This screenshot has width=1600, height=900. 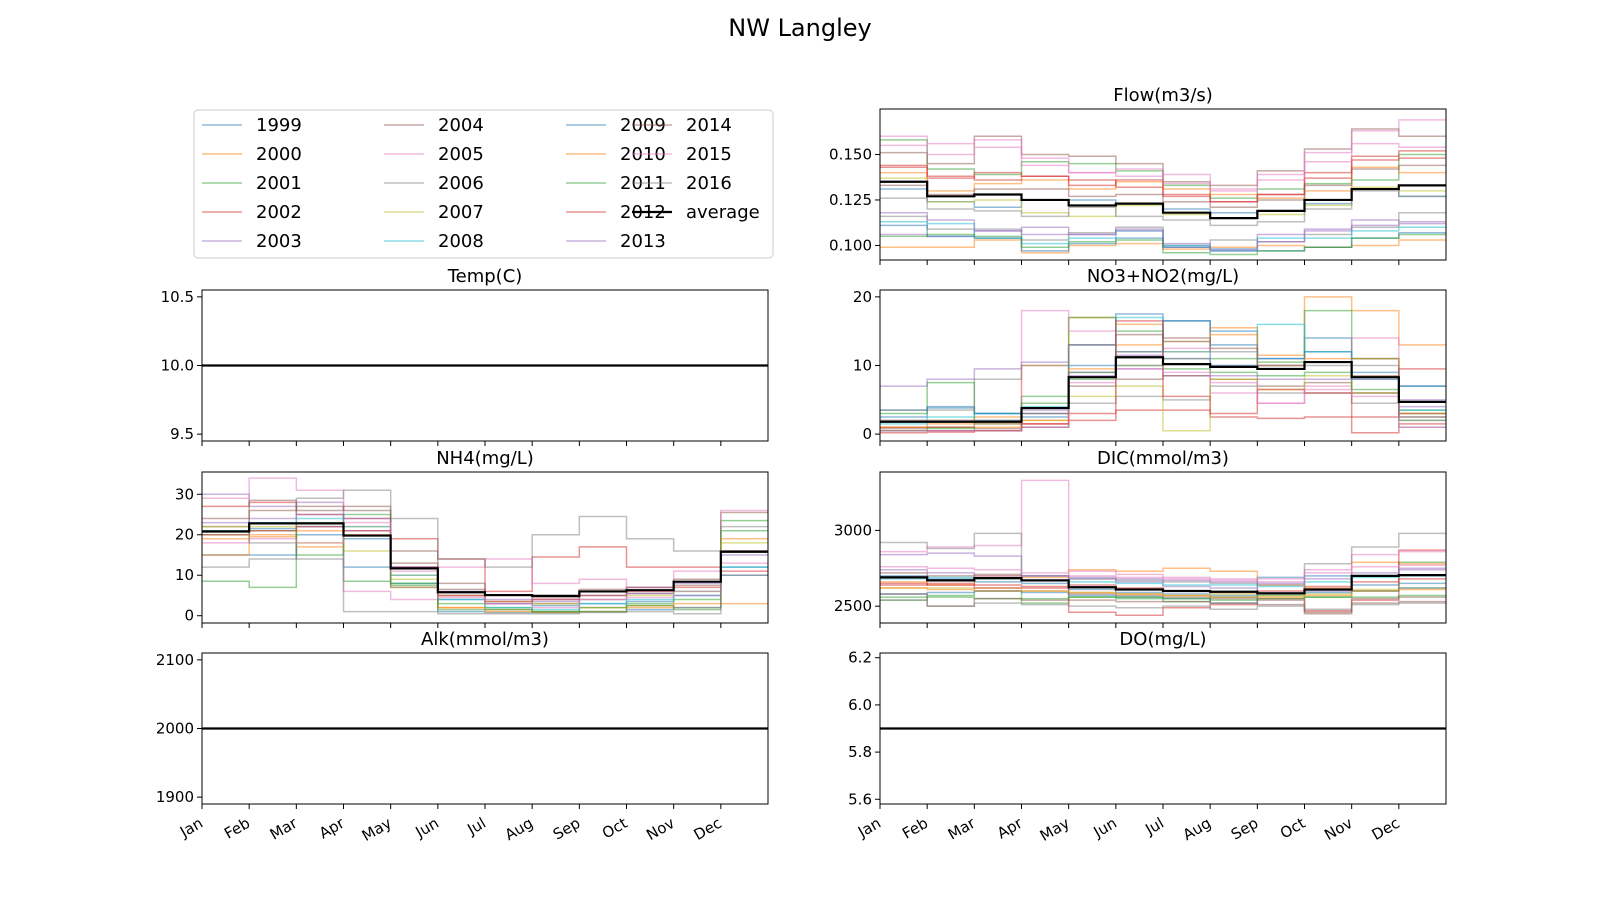 I want to click on y-tick-label: 30, so click(x=184, y=494).